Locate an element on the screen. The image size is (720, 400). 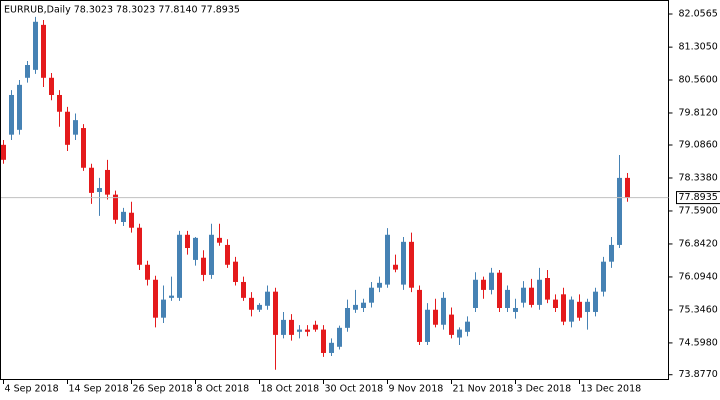
x-tick-label: 9 Nov 2018 is located at coordinates (416, 389).